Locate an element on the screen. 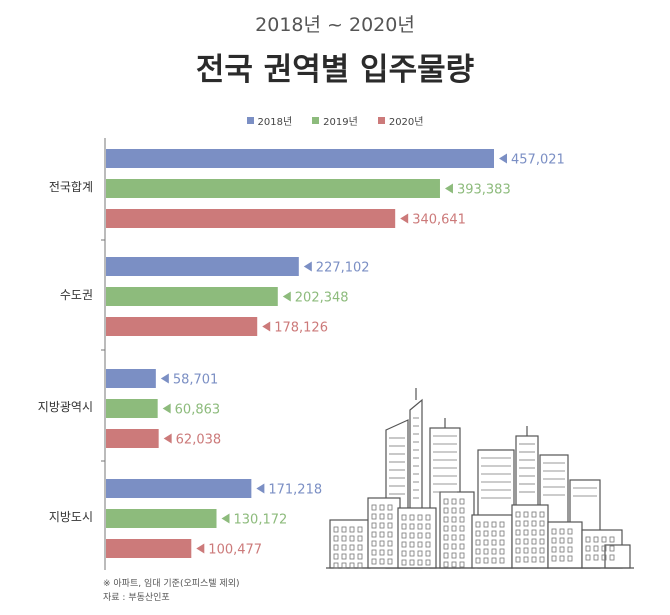 The width and height of the screenshot is (670, 615). city-skyline-illustration is located at coordinates (480, 478).